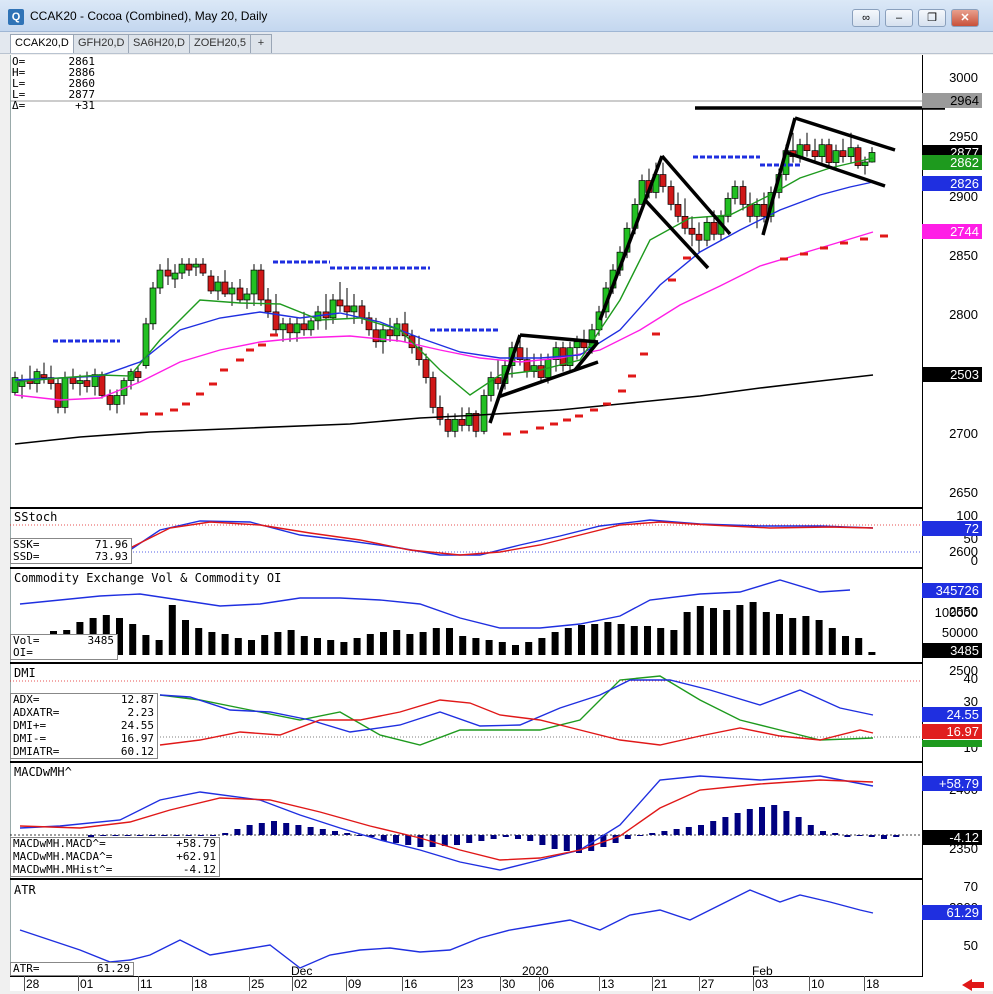 Image resolution: width=993 pixels, height=994 pixels. I want to click on sstoch-readout: SSK= 71.96 SSD= 73.93, so click(71, 551).